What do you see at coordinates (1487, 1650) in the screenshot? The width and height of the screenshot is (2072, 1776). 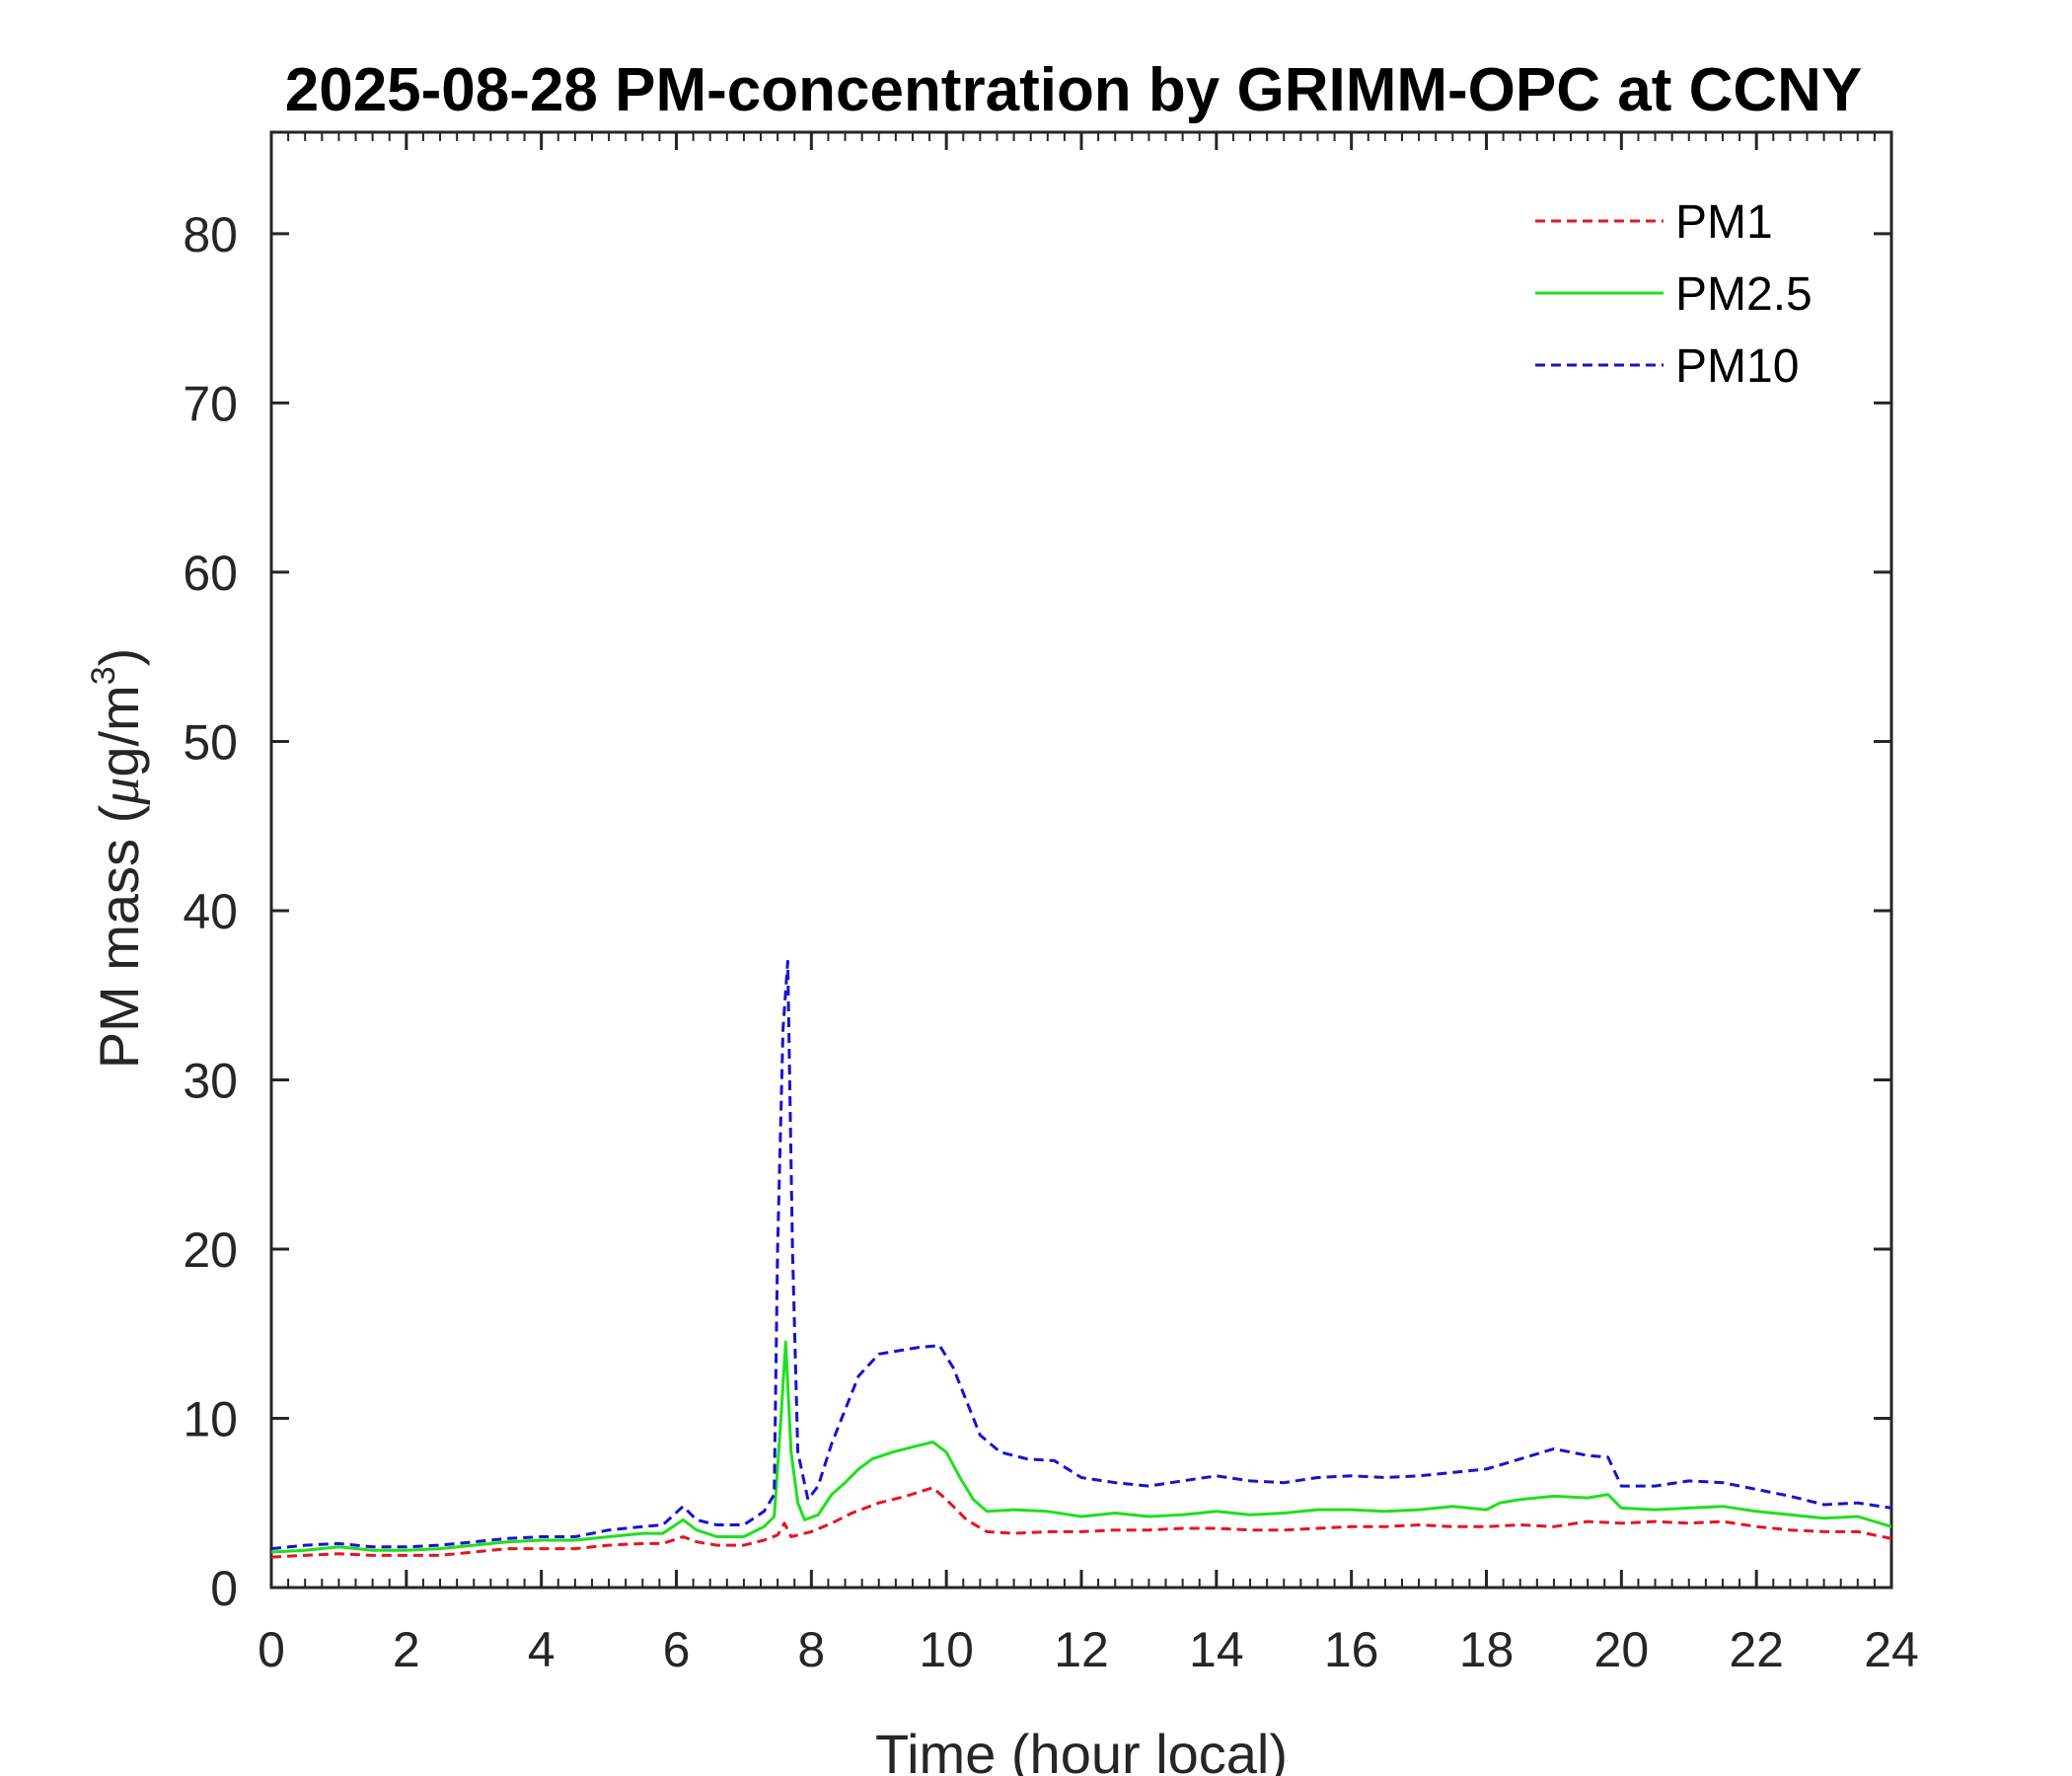 I see `x-tick-label: 18` at bounding box center [1487, 1650].